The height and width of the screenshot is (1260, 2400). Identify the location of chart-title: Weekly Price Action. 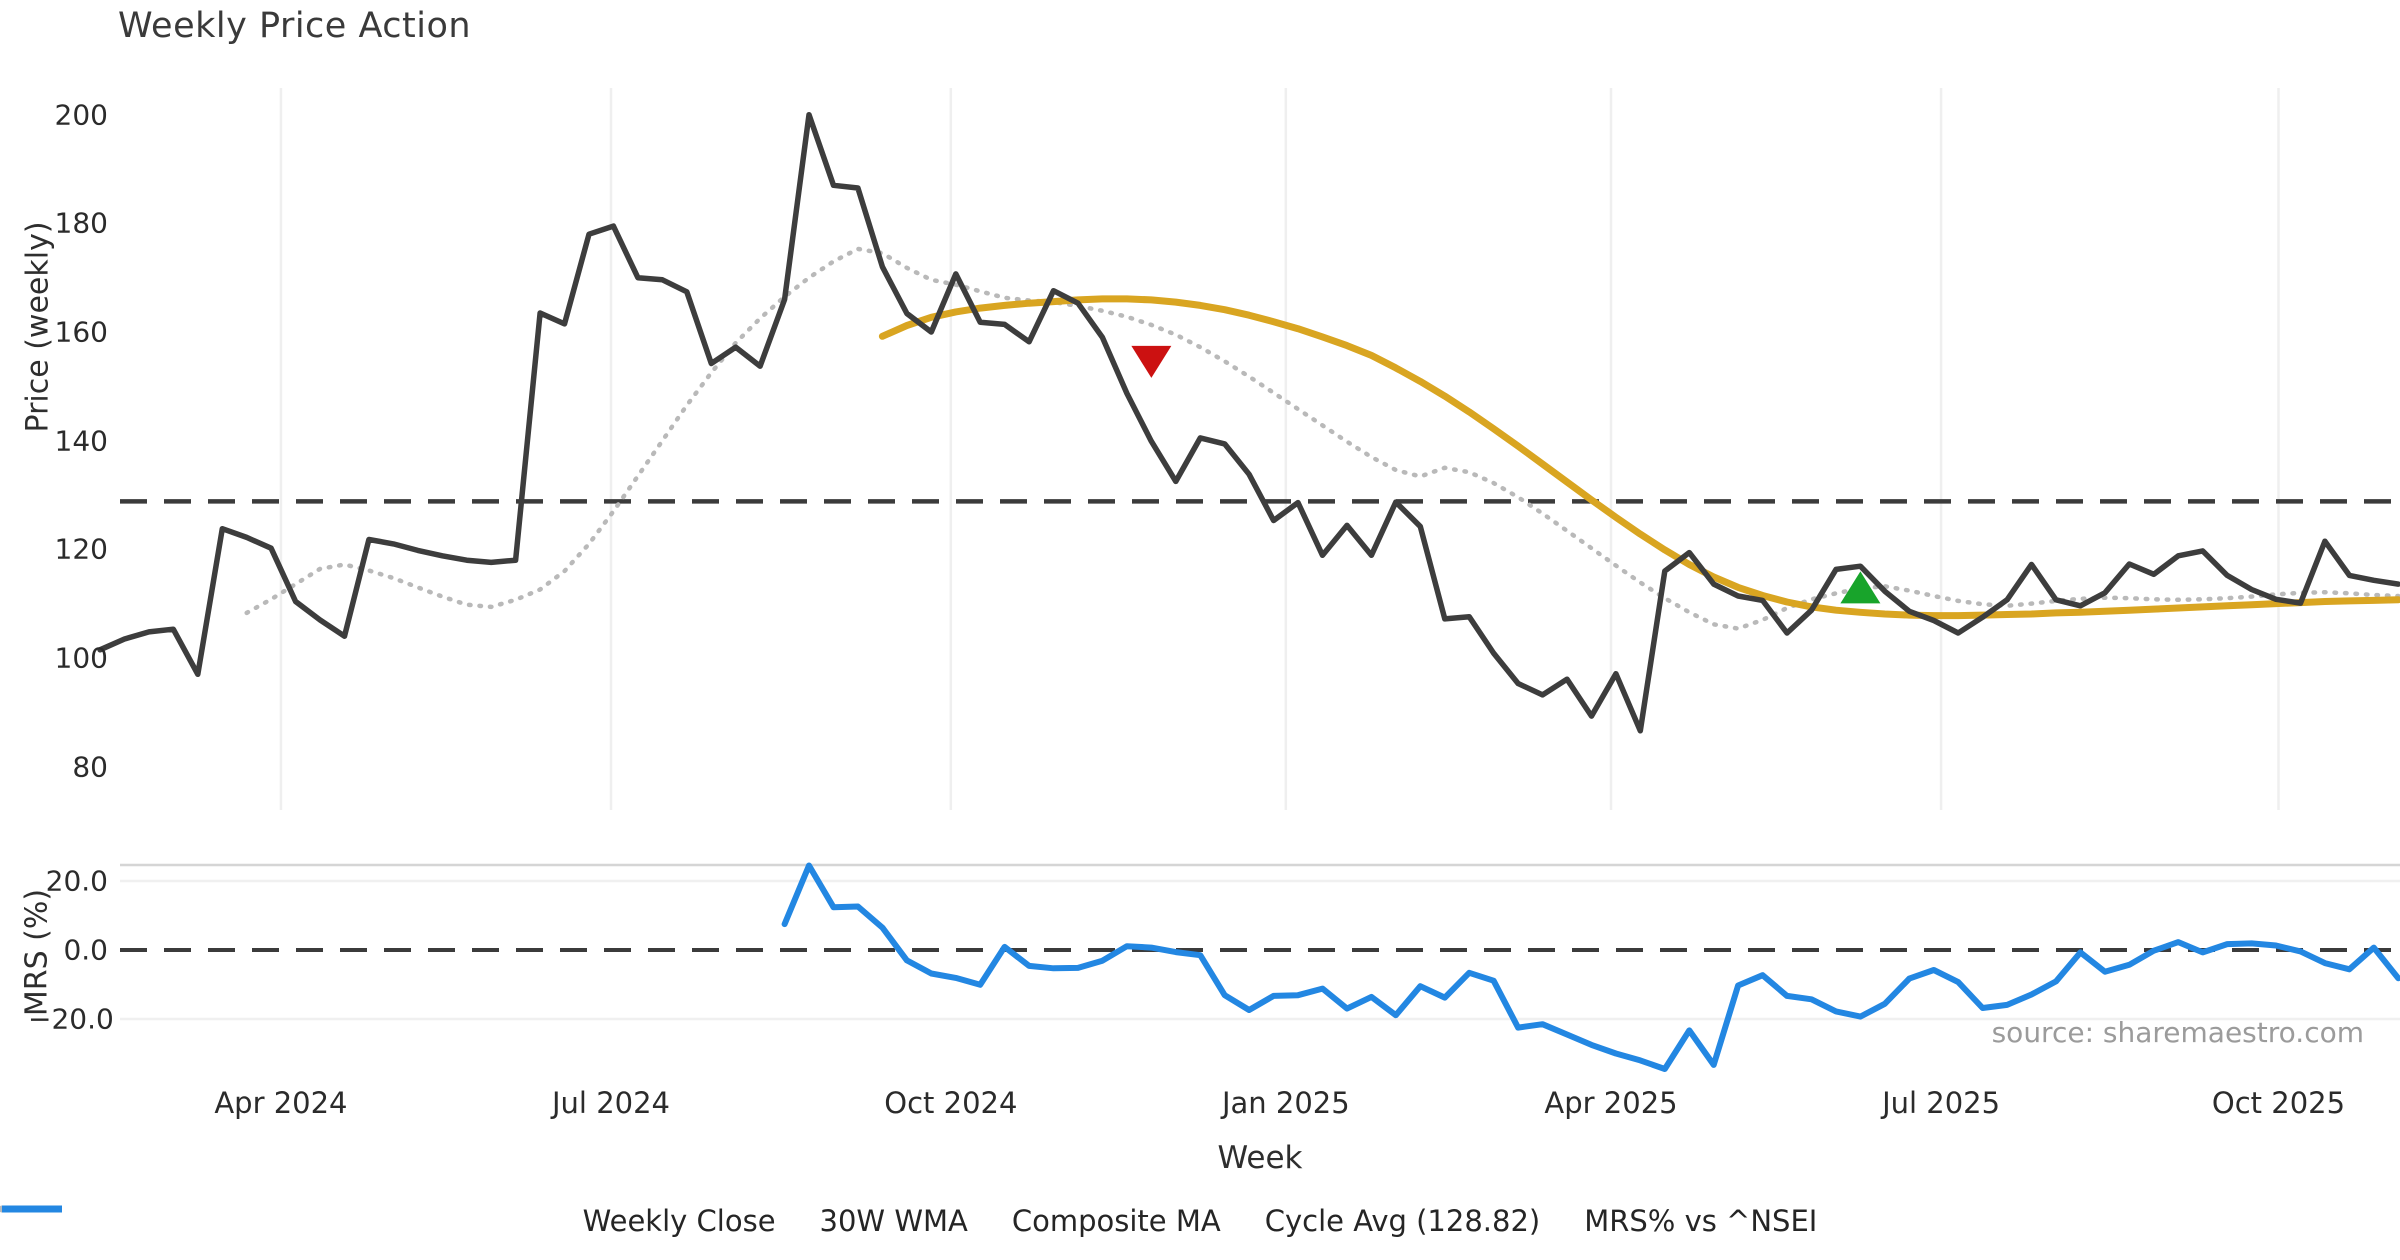
(295, 26).